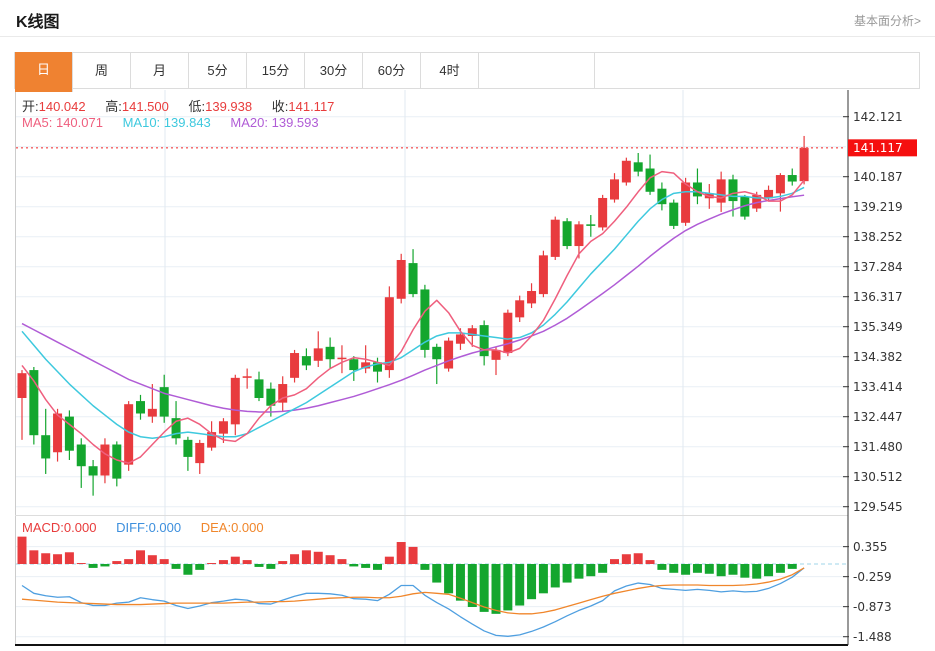  Describe the element at coordinates (132, 527) in the screenshot. I see `diff-label: DIFF:` at that location.